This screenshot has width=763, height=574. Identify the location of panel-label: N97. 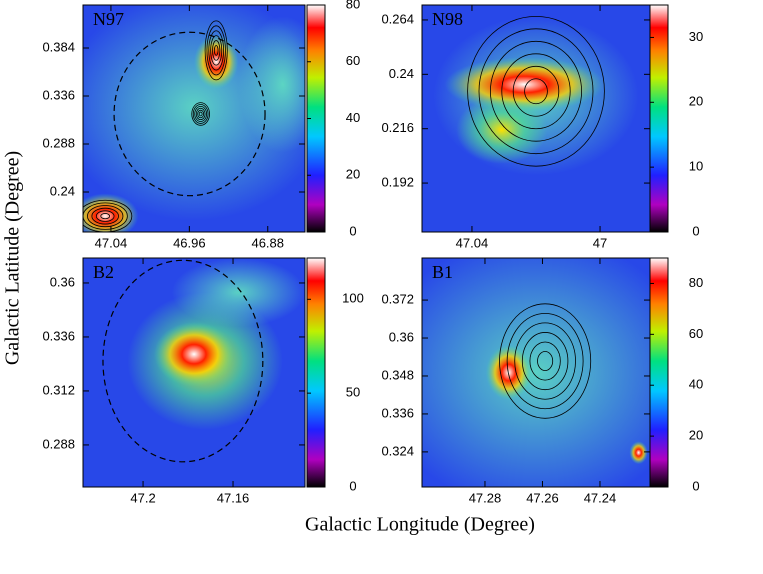
(108, 19).